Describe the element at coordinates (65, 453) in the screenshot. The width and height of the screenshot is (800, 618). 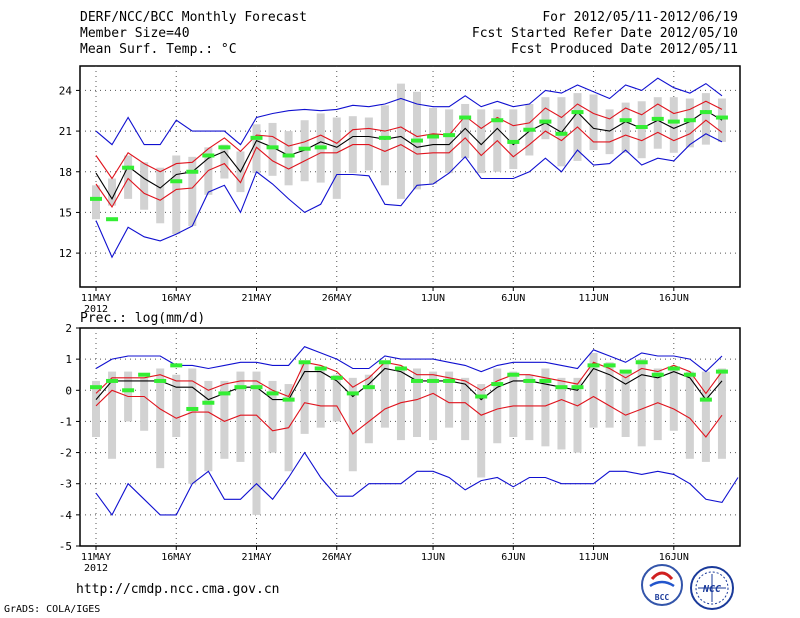
I see `prec-ytick-label: -2` at that location.